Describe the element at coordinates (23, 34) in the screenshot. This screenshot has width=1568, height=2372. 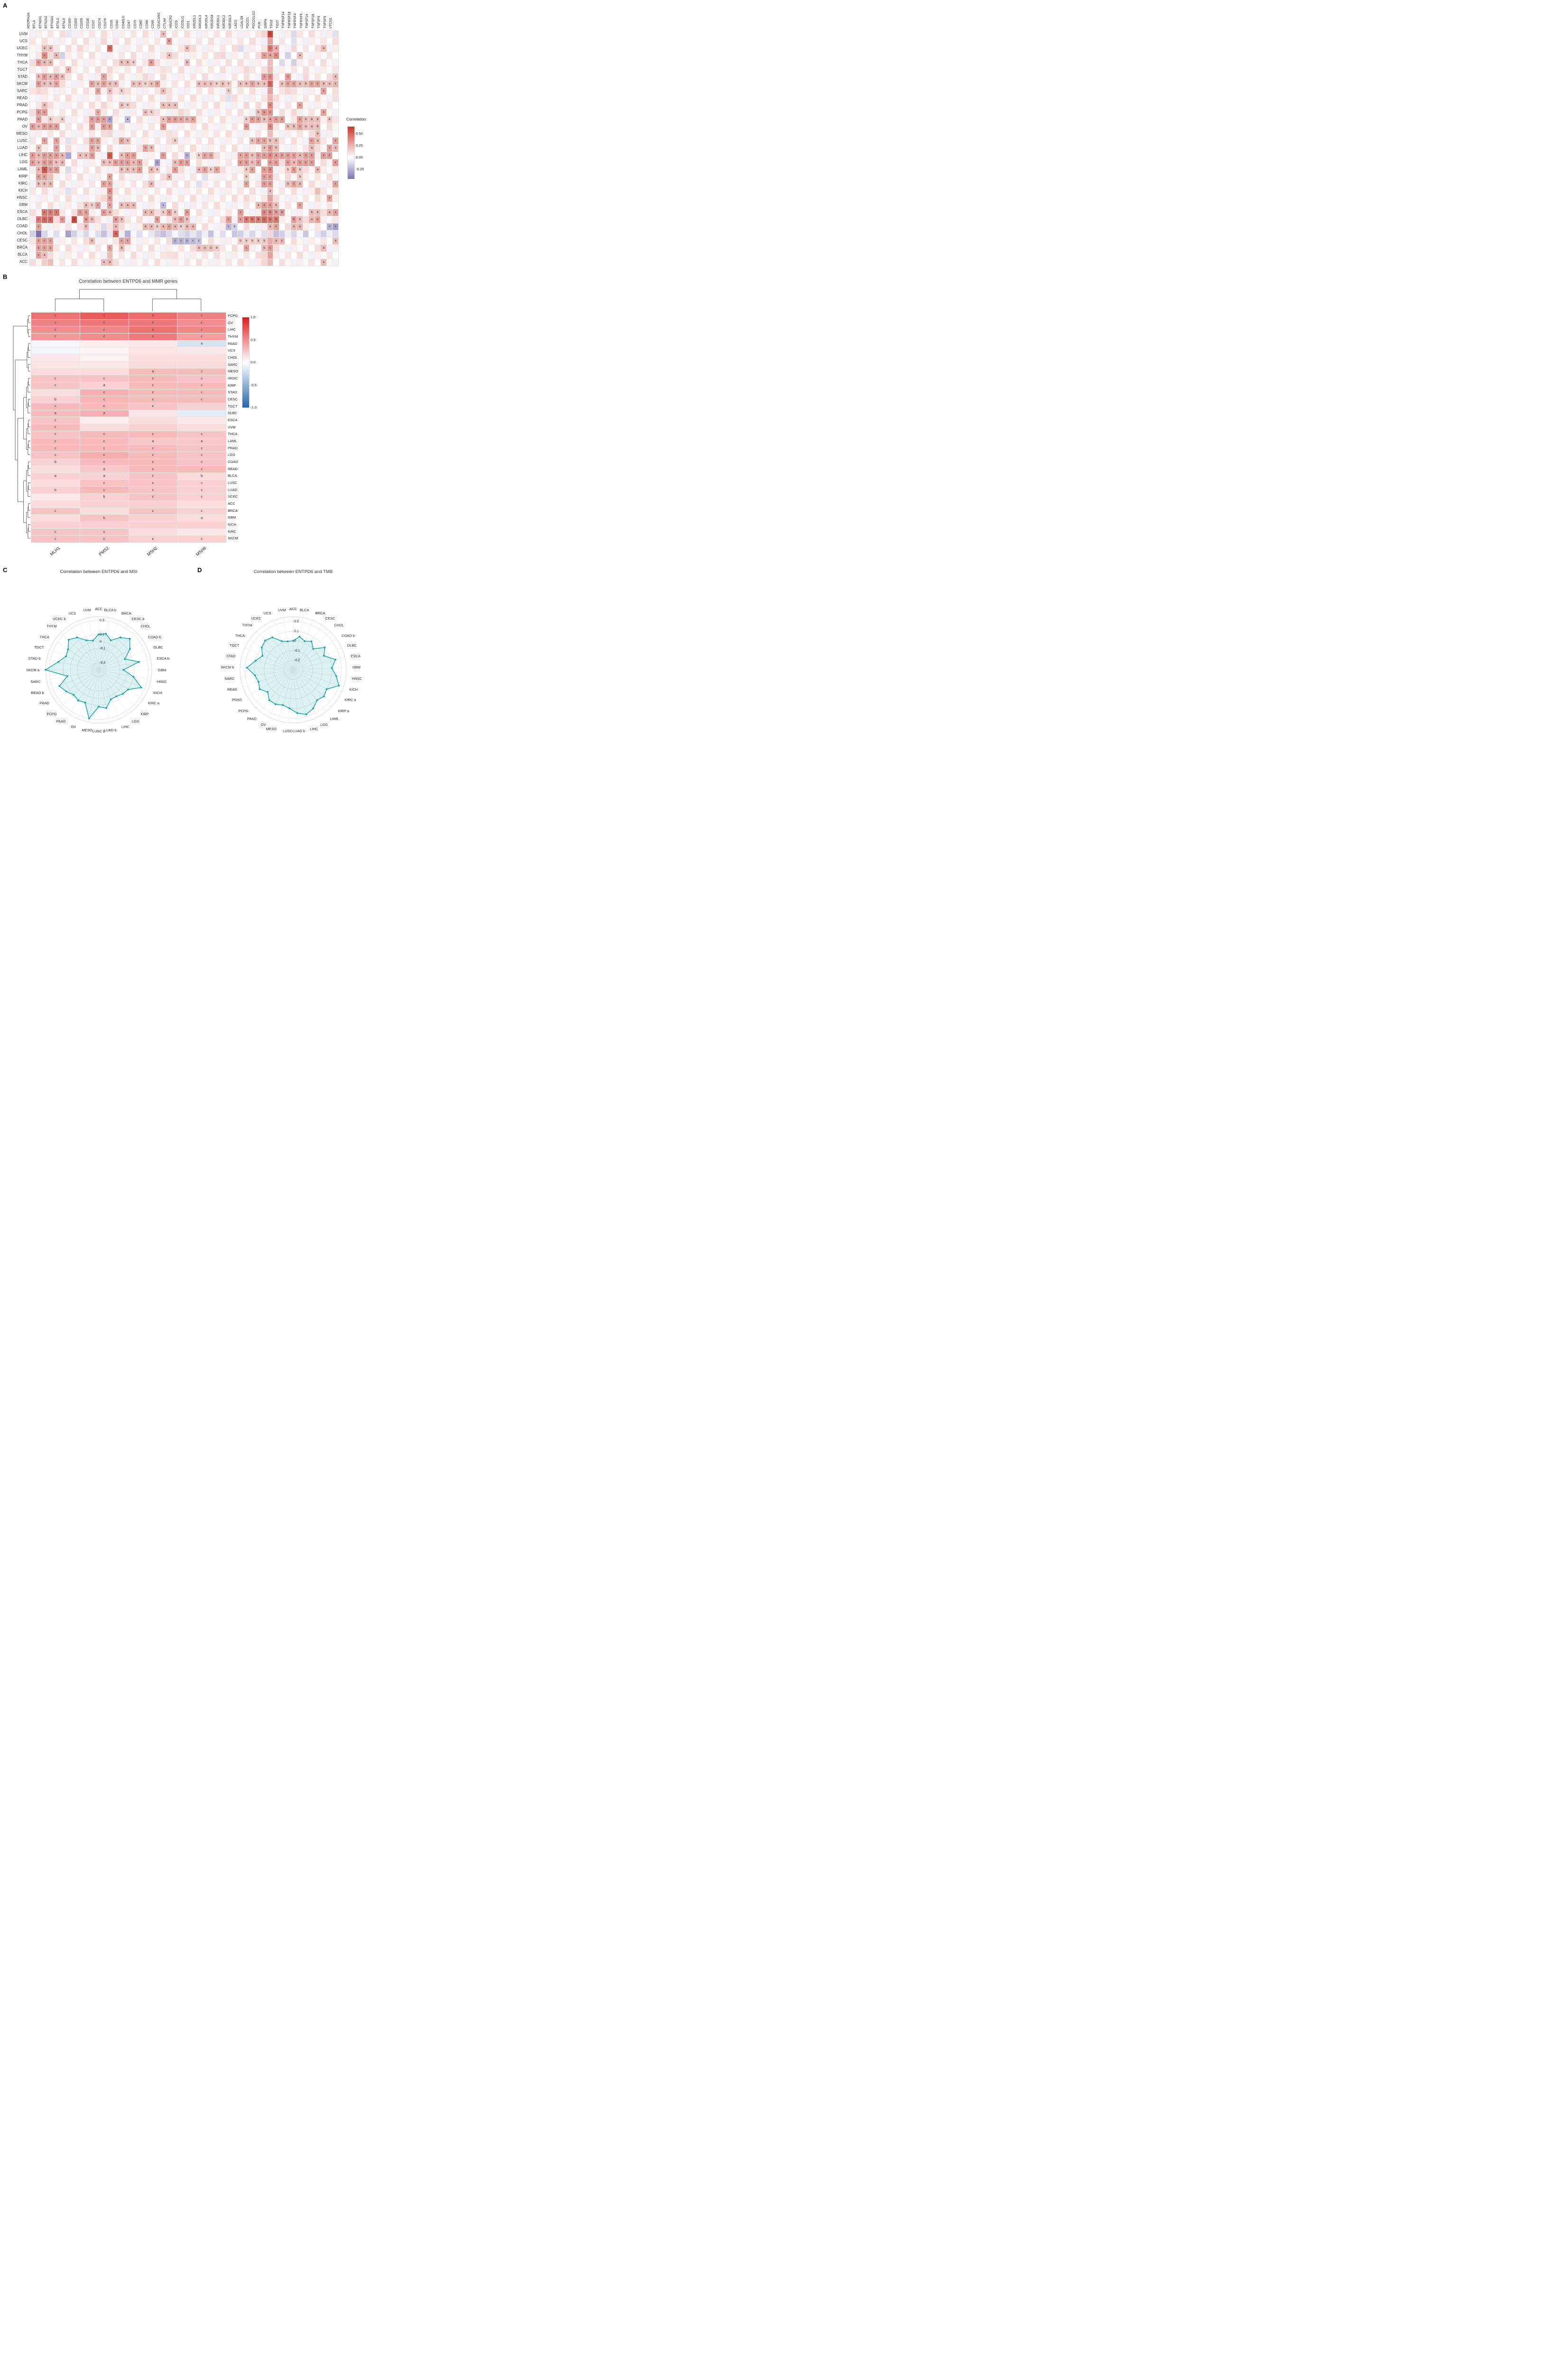
I see `heatmap-a-row-label: UVM` at that location.